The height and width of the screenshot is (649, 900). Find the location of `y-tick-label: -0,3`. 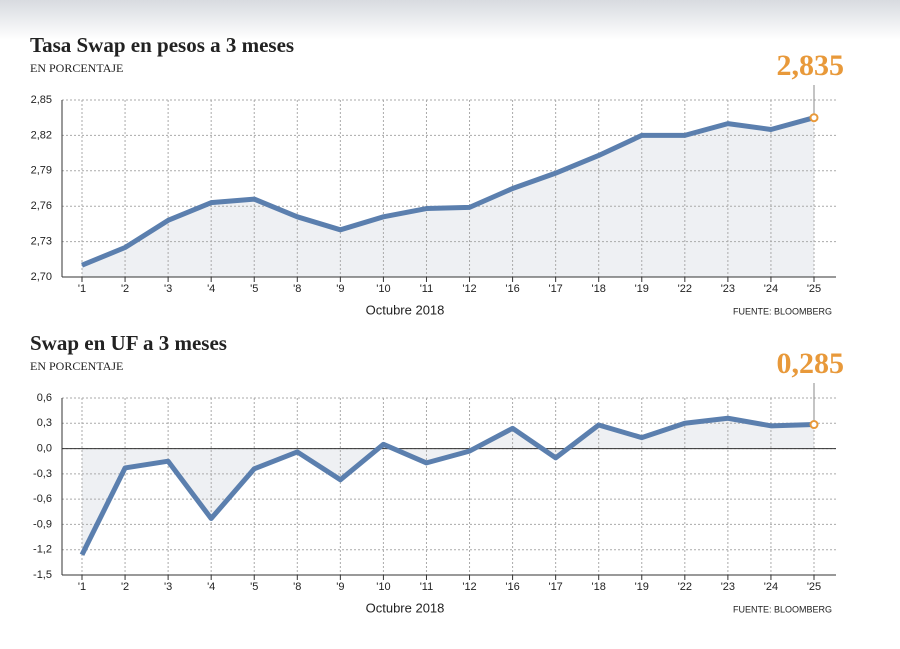

y-tick-label: -0,3 is located at coordinates (42, 474).